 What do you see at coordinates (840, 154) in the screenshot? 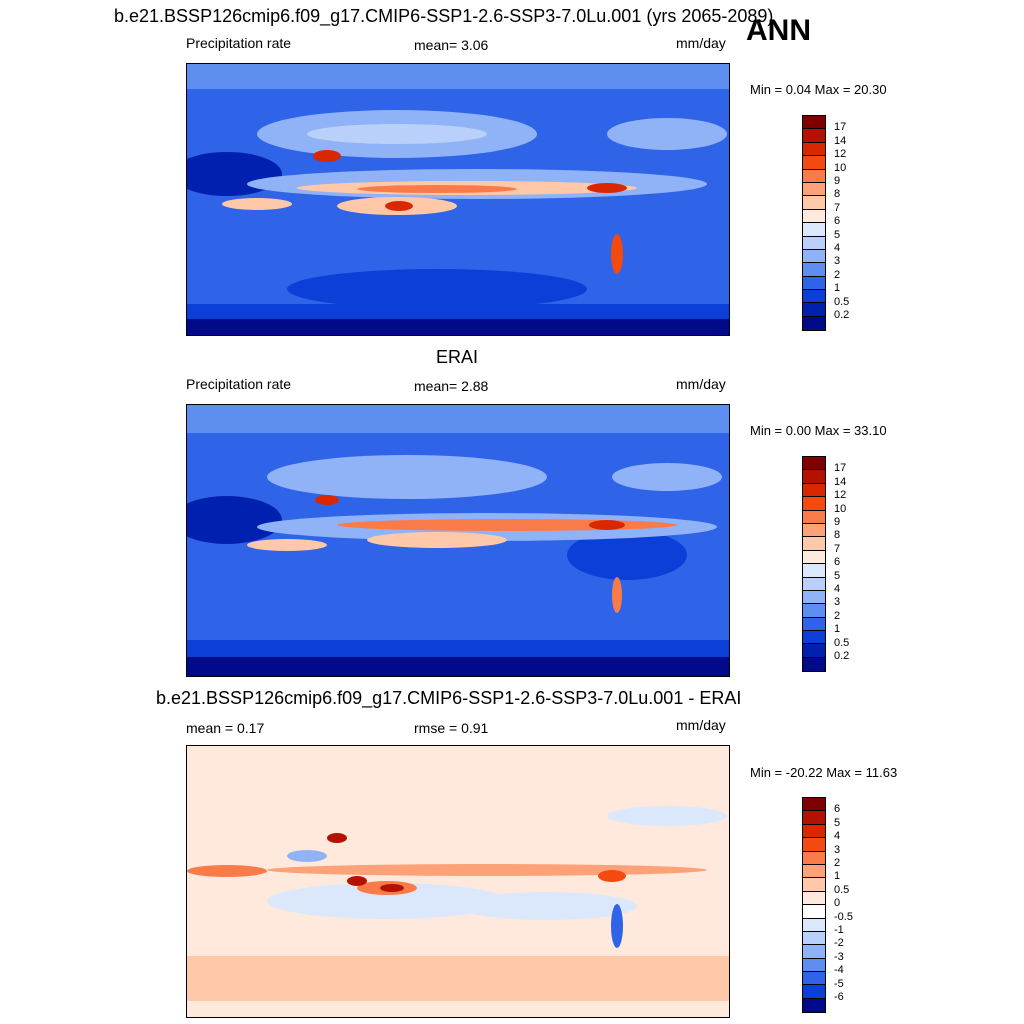
I see `colorbar-level-label: 12` at bounding box center [840, 154].